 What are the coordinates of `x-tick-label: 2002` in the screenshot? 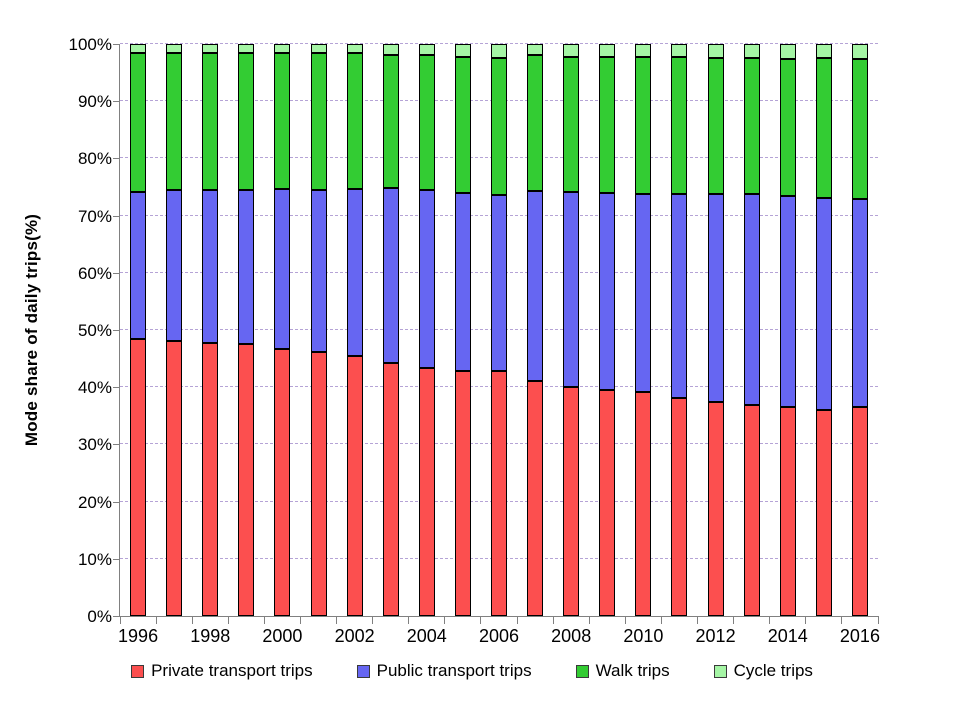 It's located at (354, 636).